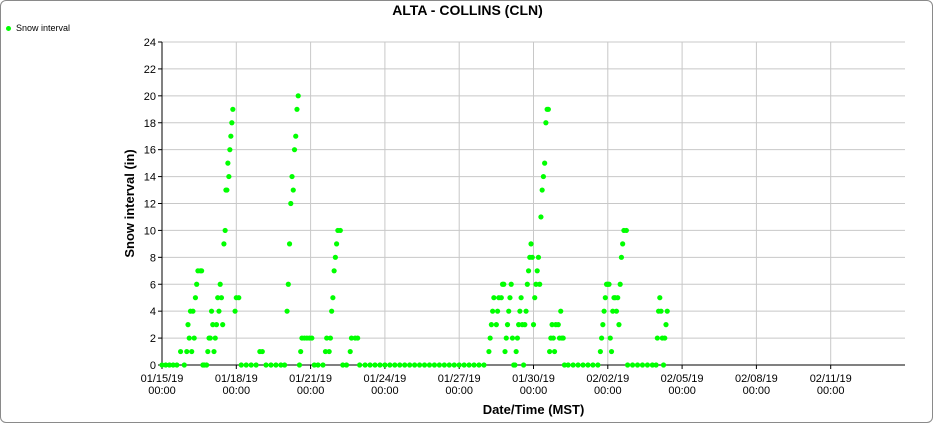  What do you see at coordinates (150, 231) in the screenshot?
I see `y-tick-label: 10` at bounding box center [150, 231].